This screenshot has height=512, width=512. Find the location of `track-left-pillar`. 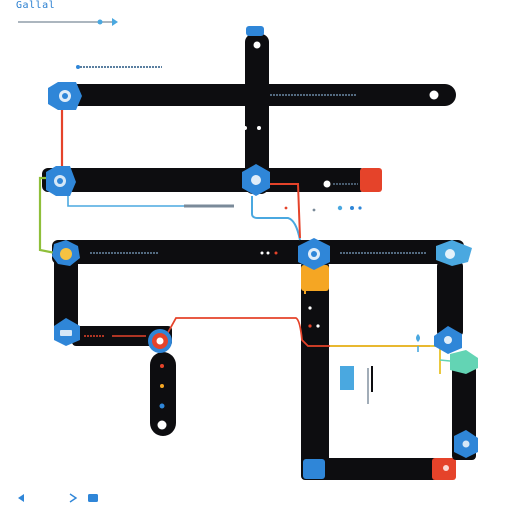

track-left-pillar is located at coordinates (163, 394).